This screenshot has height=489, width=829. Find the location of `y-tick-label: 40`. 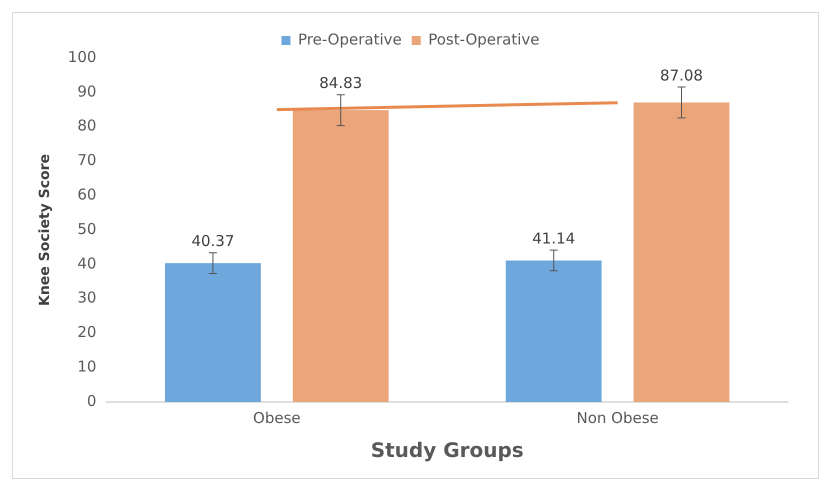

y-tick-label: 40 is located at coordinates (86, 263).